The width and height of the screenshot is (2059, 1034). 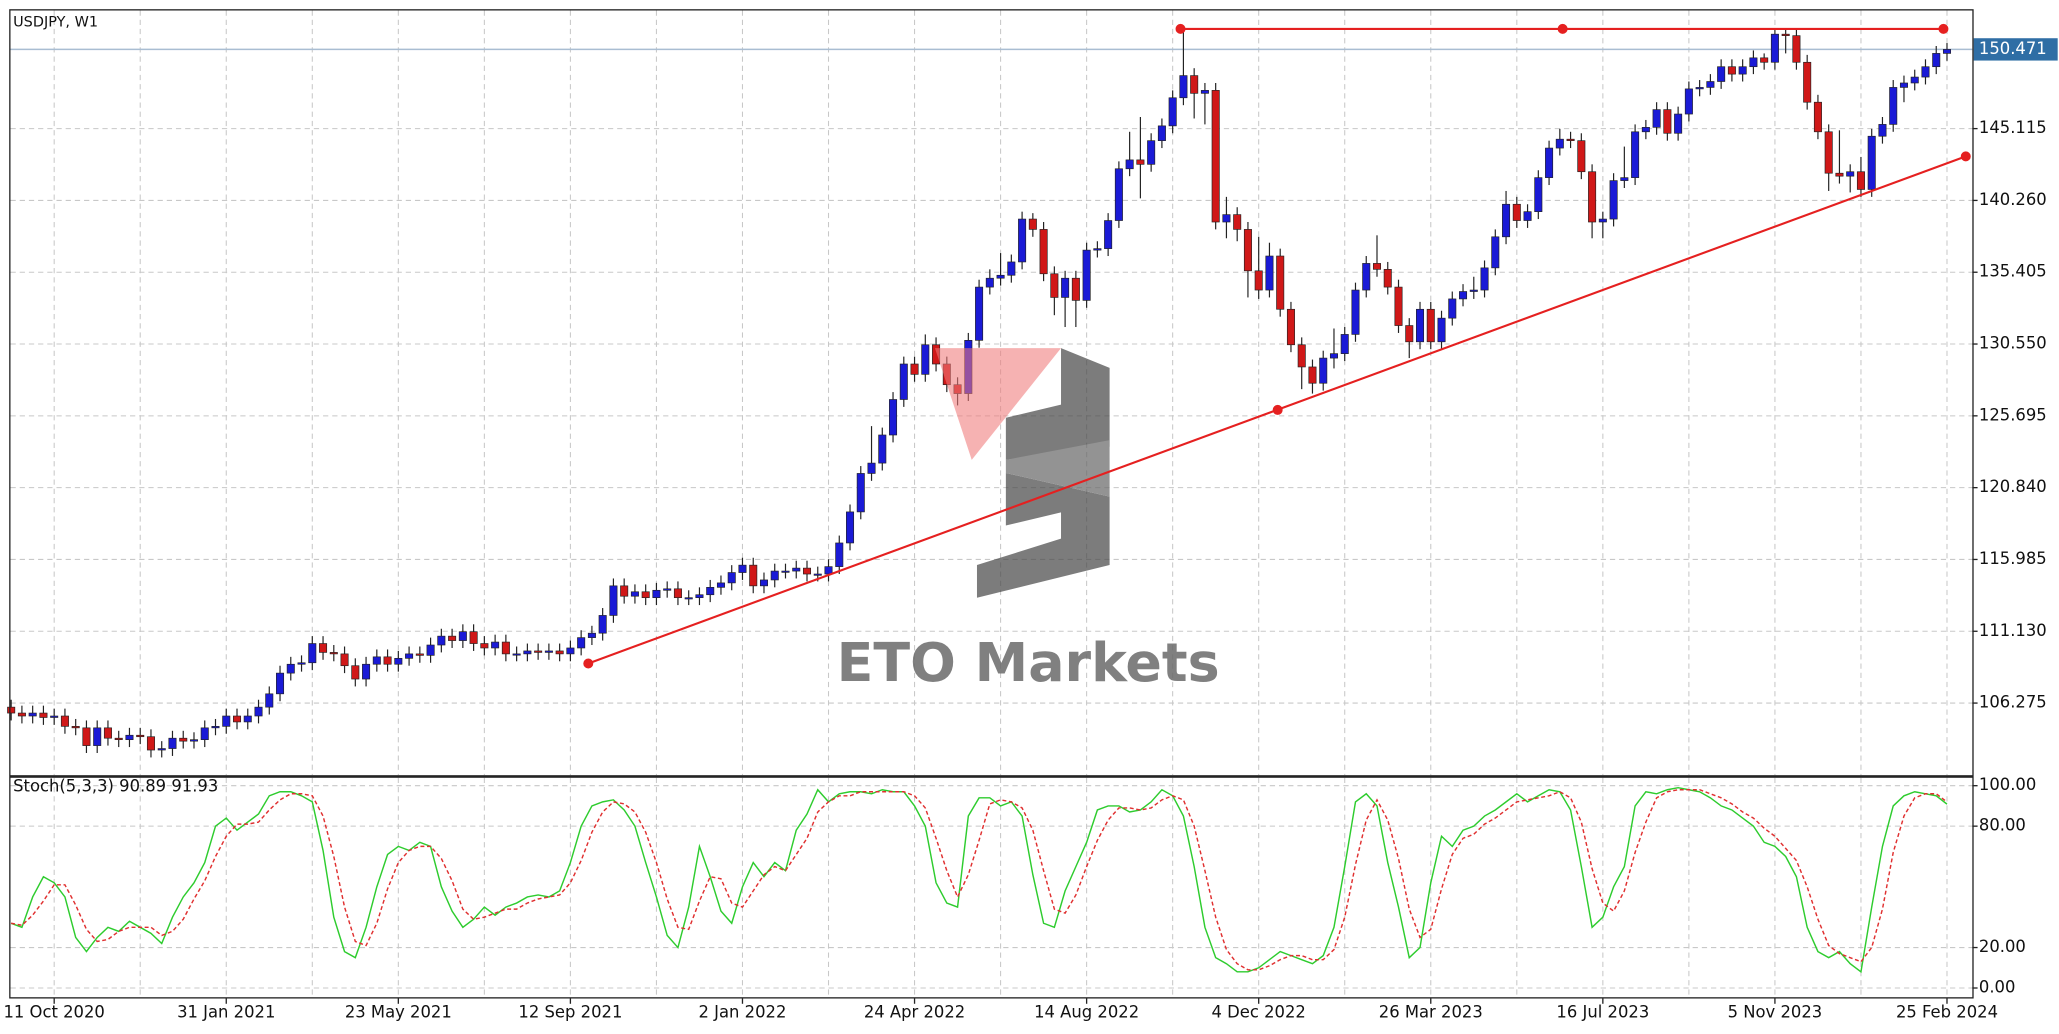 What do you see at coordinates (2013, 127) in the screenshot?
I see `y-tick-label: 145.115` at bounding box center [2013, 127].